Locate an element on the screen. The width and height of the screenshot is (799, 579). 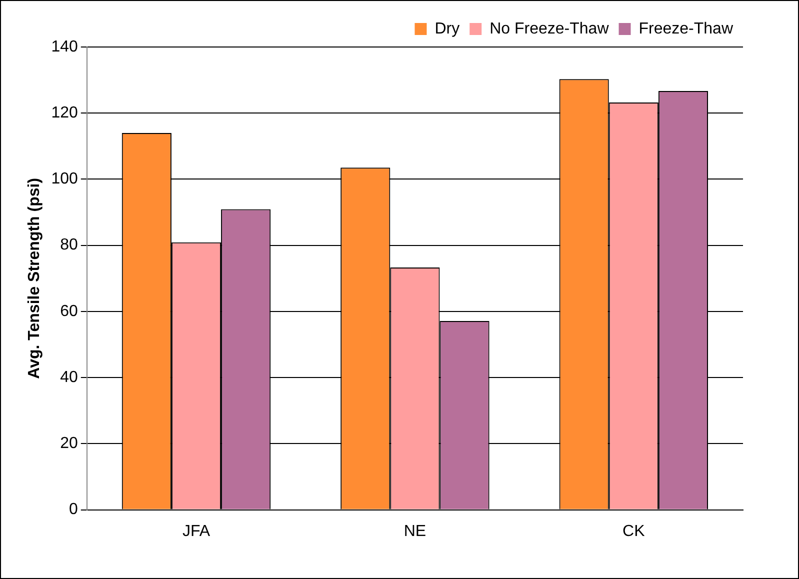
y-tick-label: 140 is located at coordinates (64, 47).